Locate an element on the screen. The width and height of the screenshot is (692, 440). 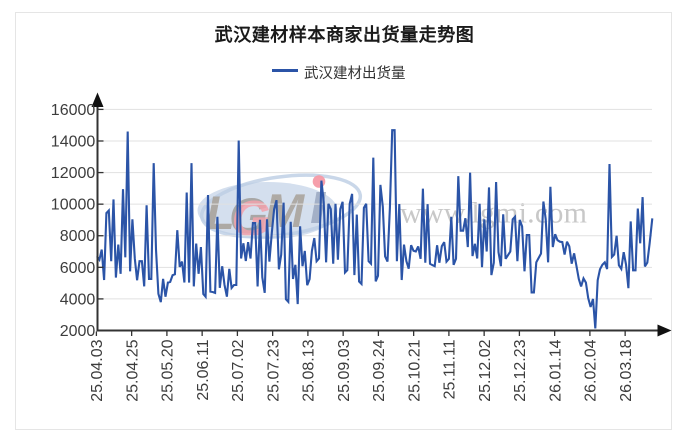
svg-text: 25.04.03 is located at coordinates (97, 370).